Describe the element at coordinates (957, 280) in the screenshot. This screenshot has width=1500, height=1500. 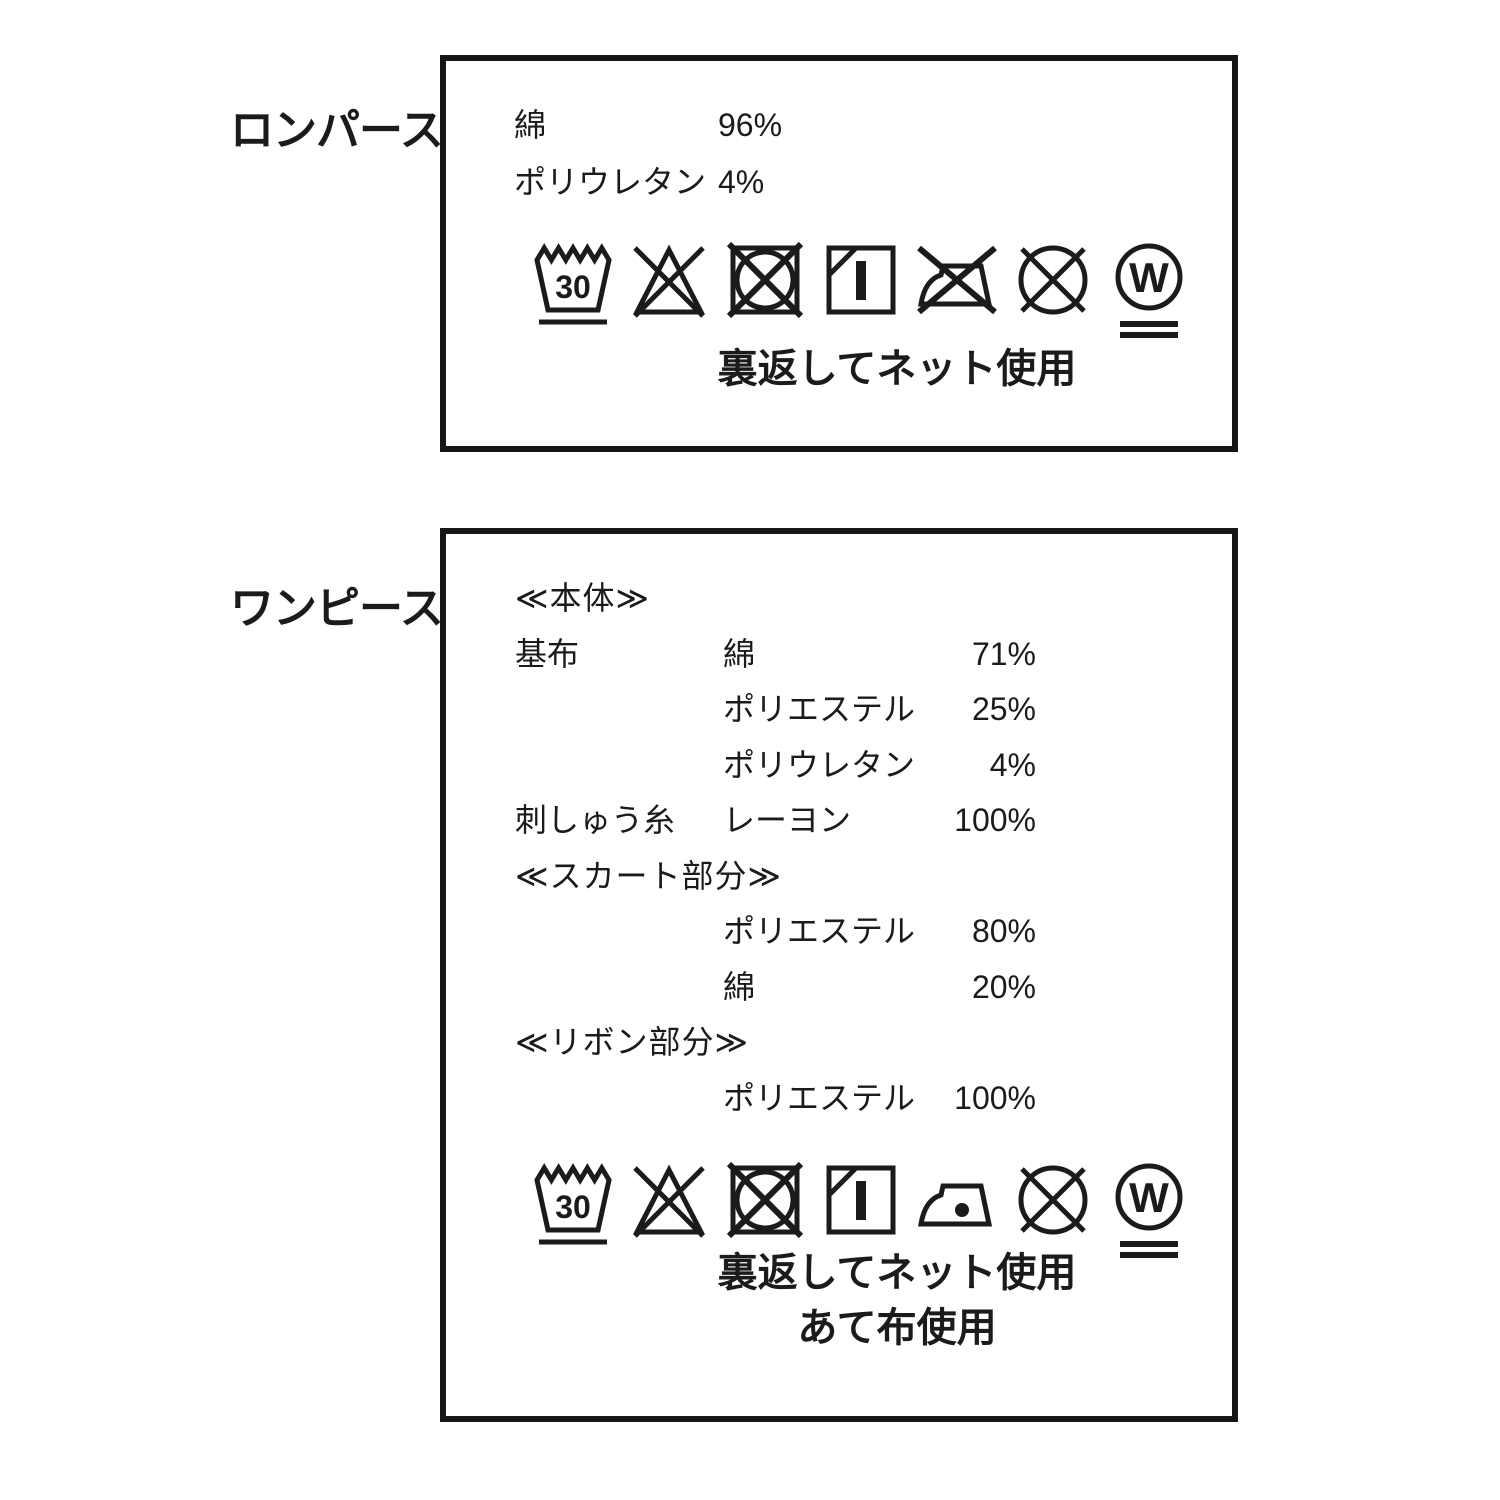
I see `do-not-iron-icon` at that location.